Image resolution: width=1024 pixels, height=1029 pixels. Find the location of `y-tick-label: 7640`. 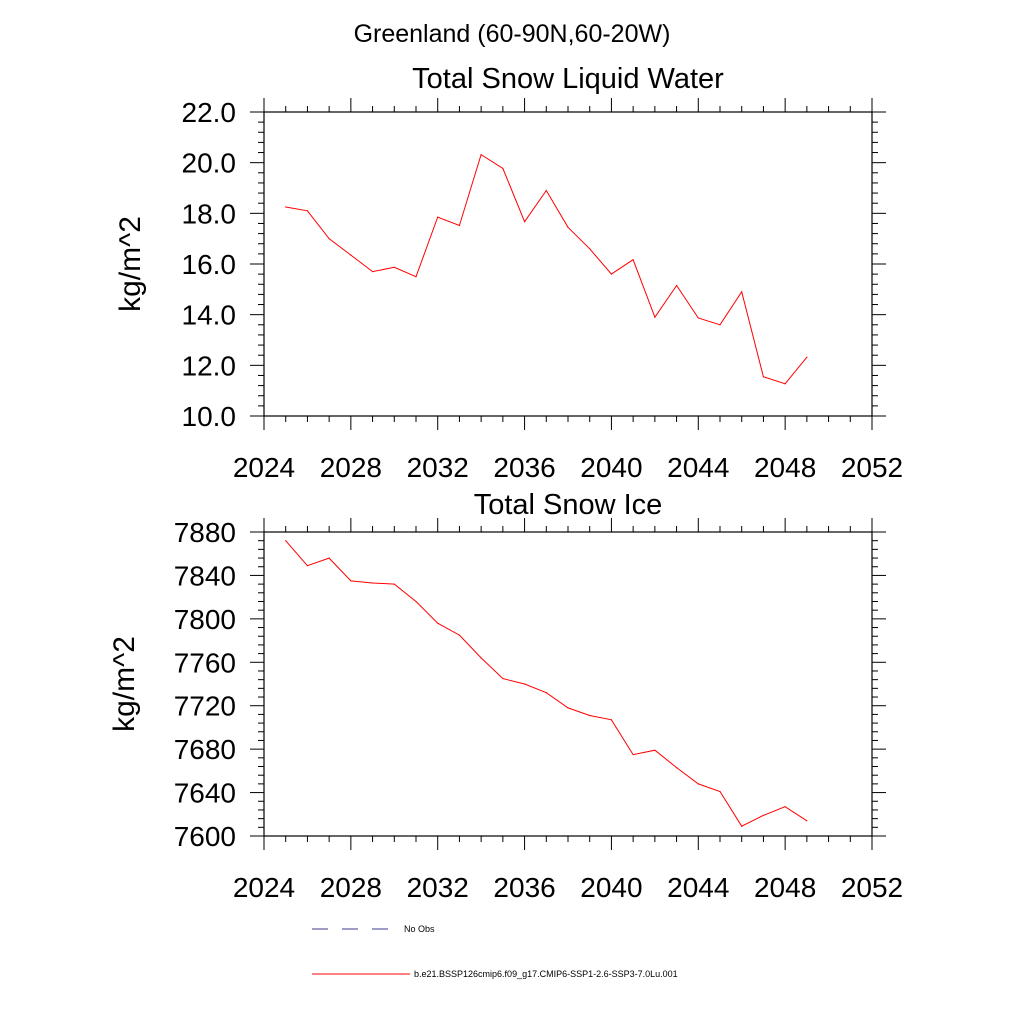

y-tick-label: 7640 is located at coordinates (205, 793).